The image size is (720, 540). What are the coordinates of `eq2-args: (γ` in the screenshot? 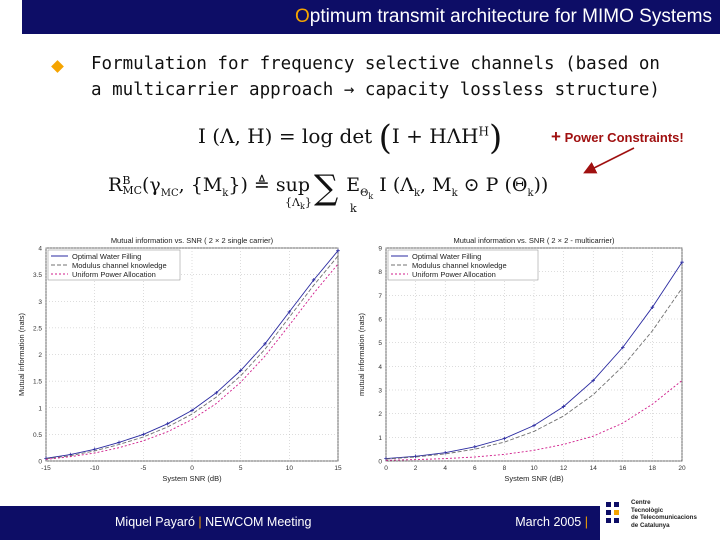 It's located at (151, 185).